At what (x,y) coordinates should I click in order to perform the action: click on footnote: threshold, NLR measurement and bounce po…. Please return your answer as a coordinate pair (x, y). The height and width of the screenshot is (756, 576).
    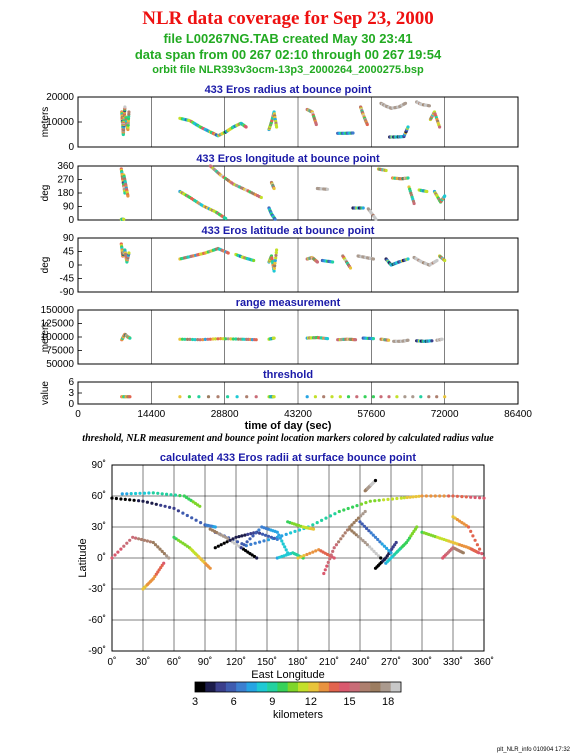
    Looking at the image, I should click on (288, 438).